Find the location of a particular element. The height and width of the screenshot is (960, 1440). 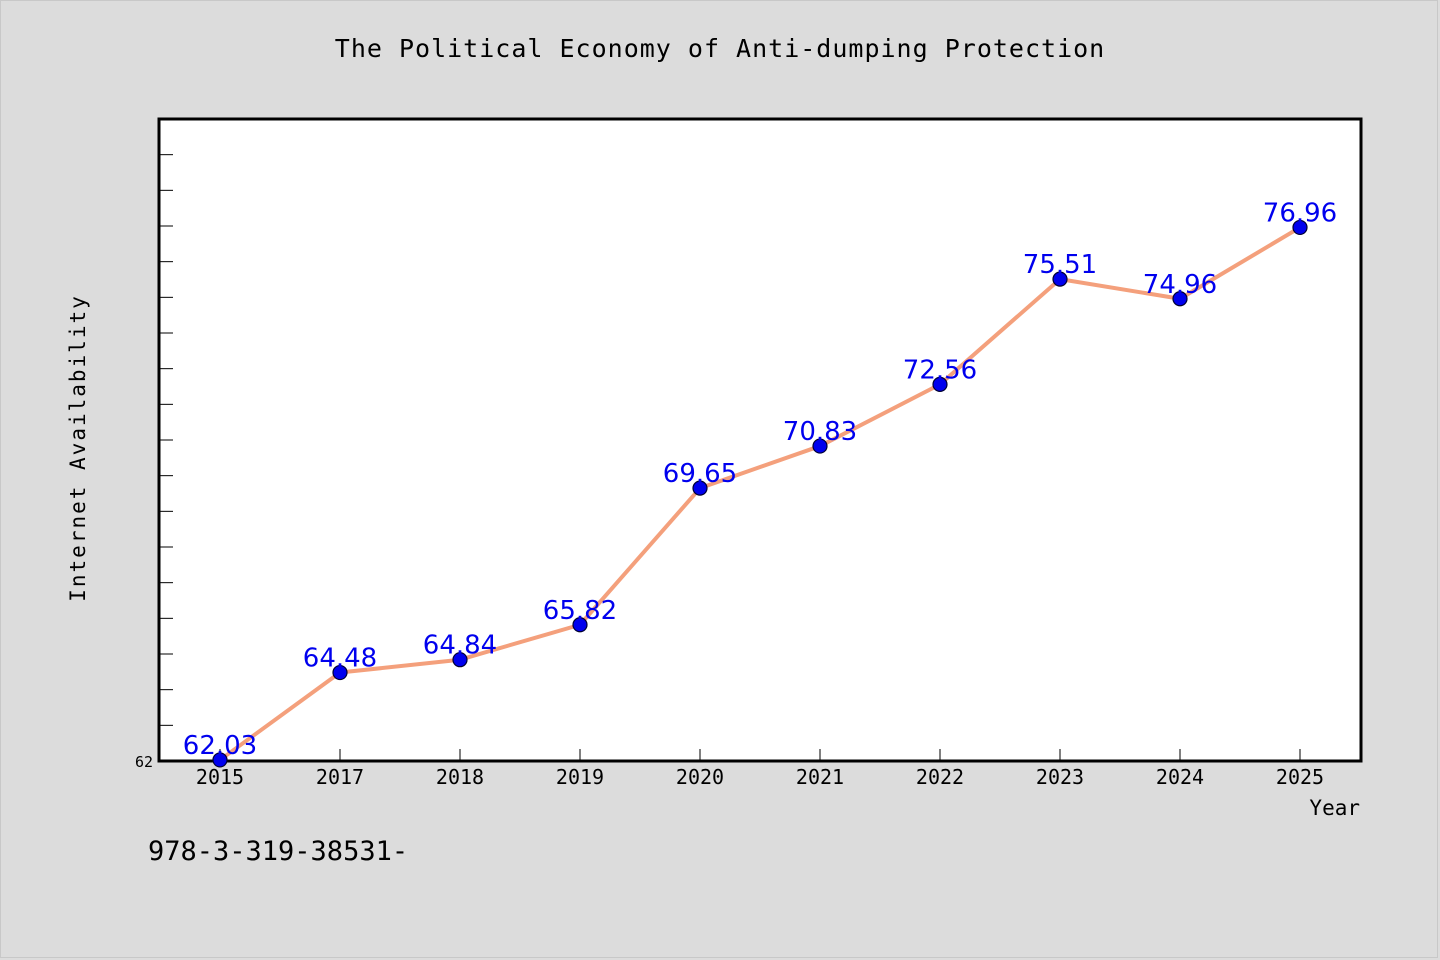

y-tick-label: 62 is located at coordinates (144, 762).